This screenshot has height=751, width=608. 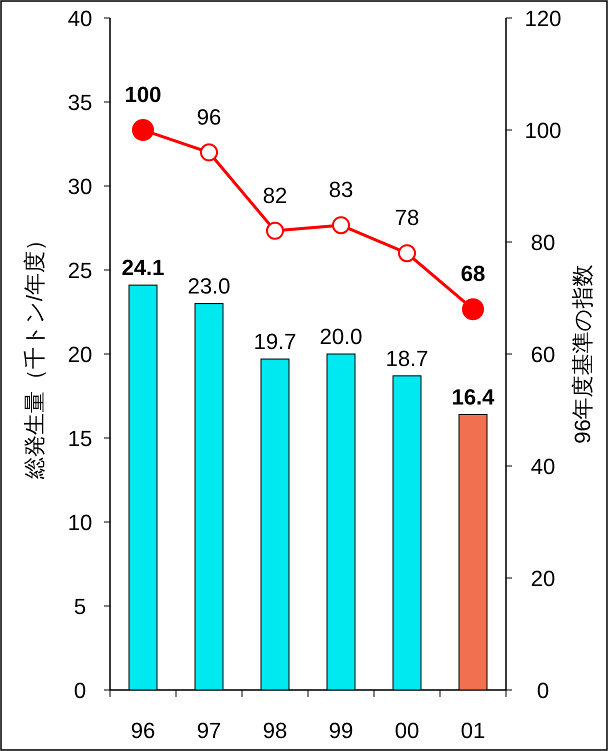 I want to click on x-tick-label: 96, so click(x=143, y=730).